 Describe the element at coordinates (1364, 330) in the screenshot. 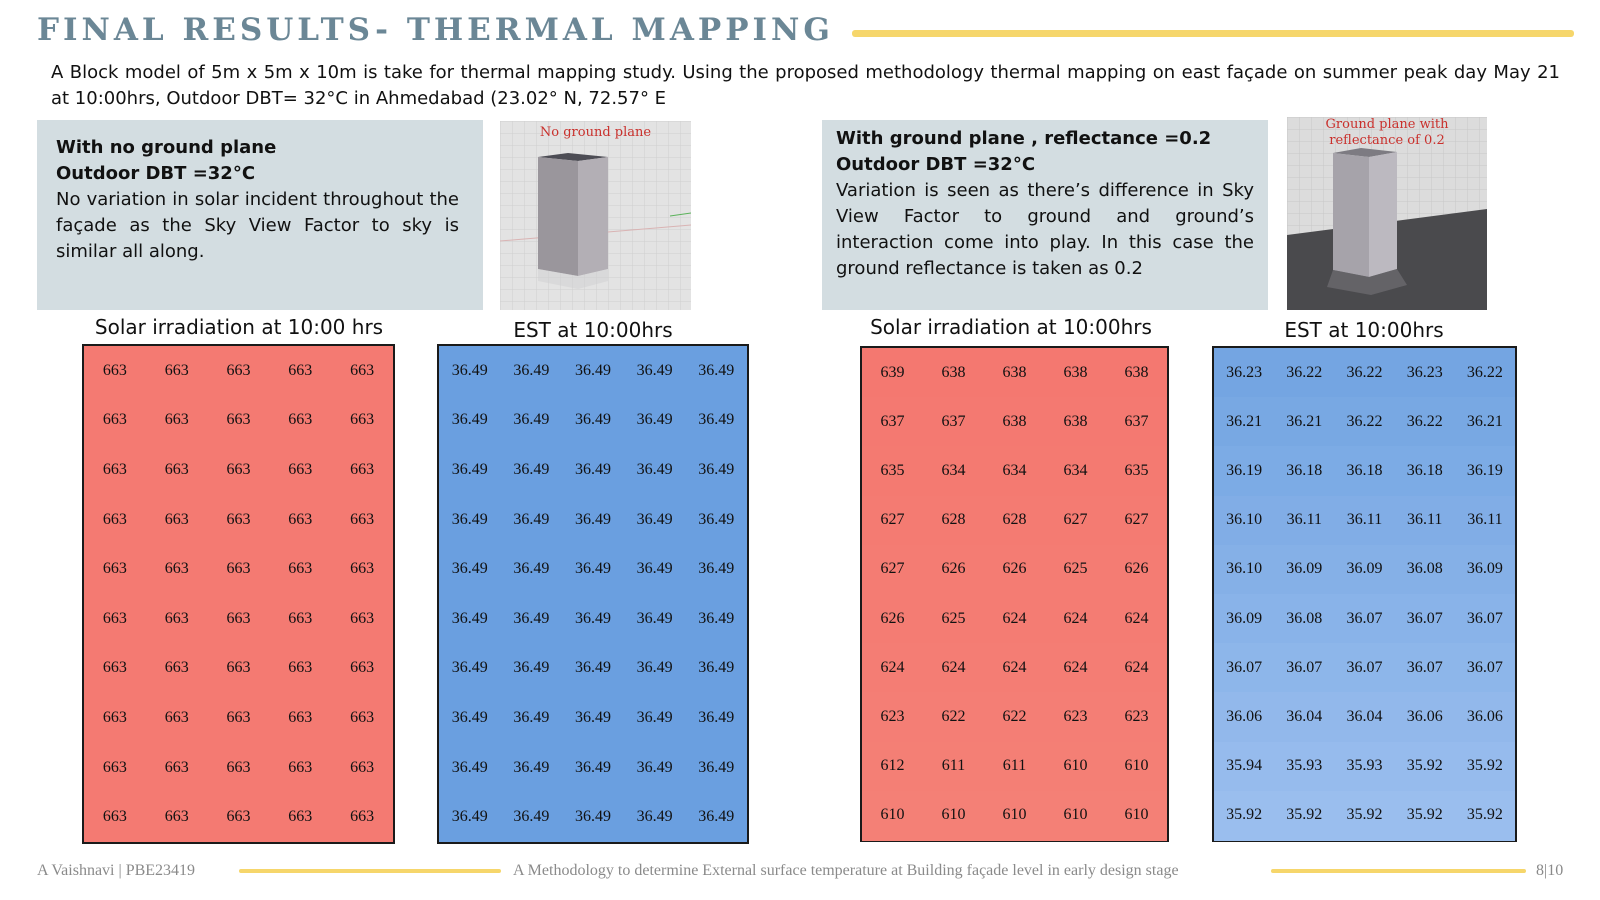

I see `right-est-title: EST at 10:00hrs` at that location.